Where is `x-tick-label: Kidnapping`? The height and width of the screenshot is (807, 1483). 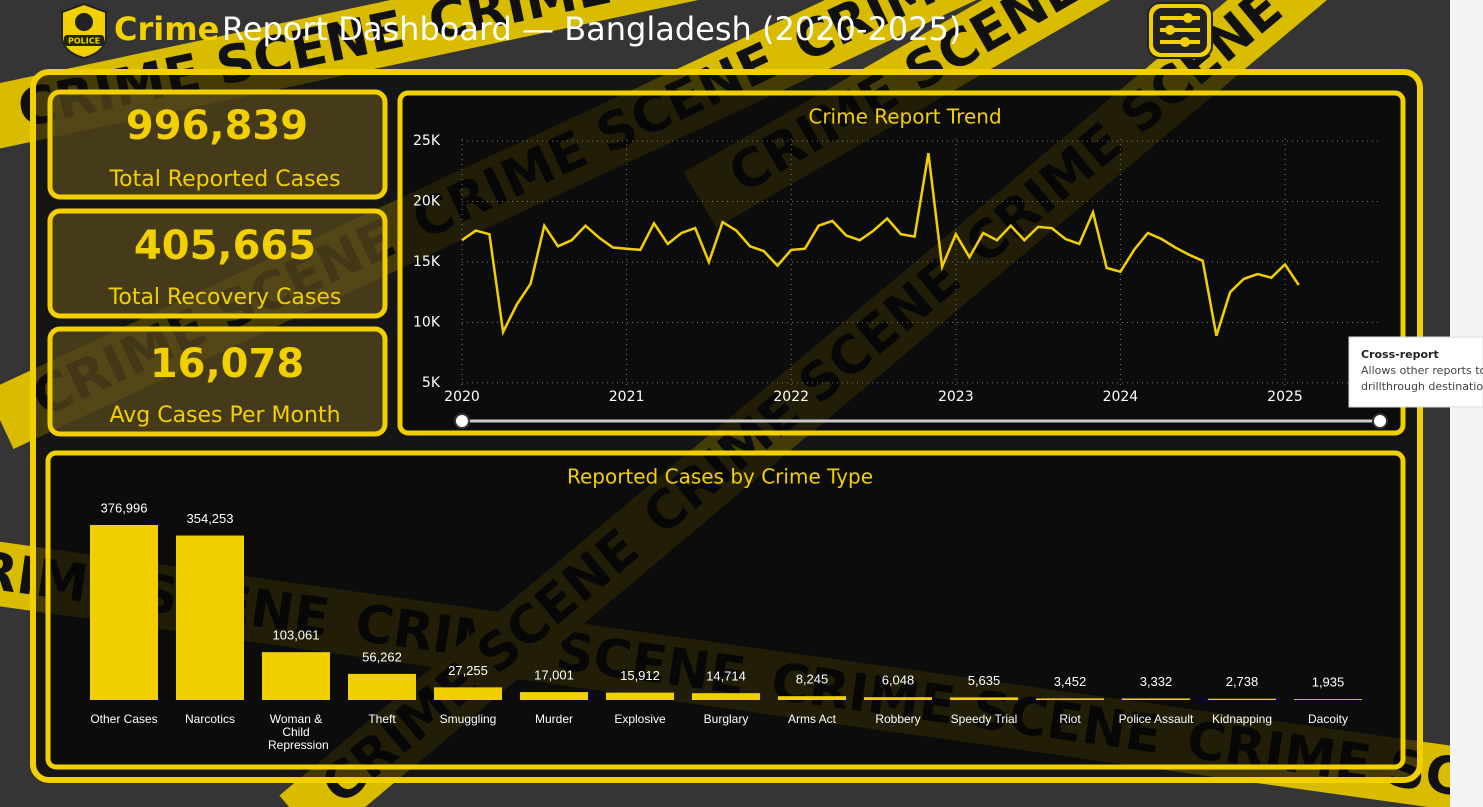 x-tick-label: Kidnapping is located at coordinates (1242, 719).